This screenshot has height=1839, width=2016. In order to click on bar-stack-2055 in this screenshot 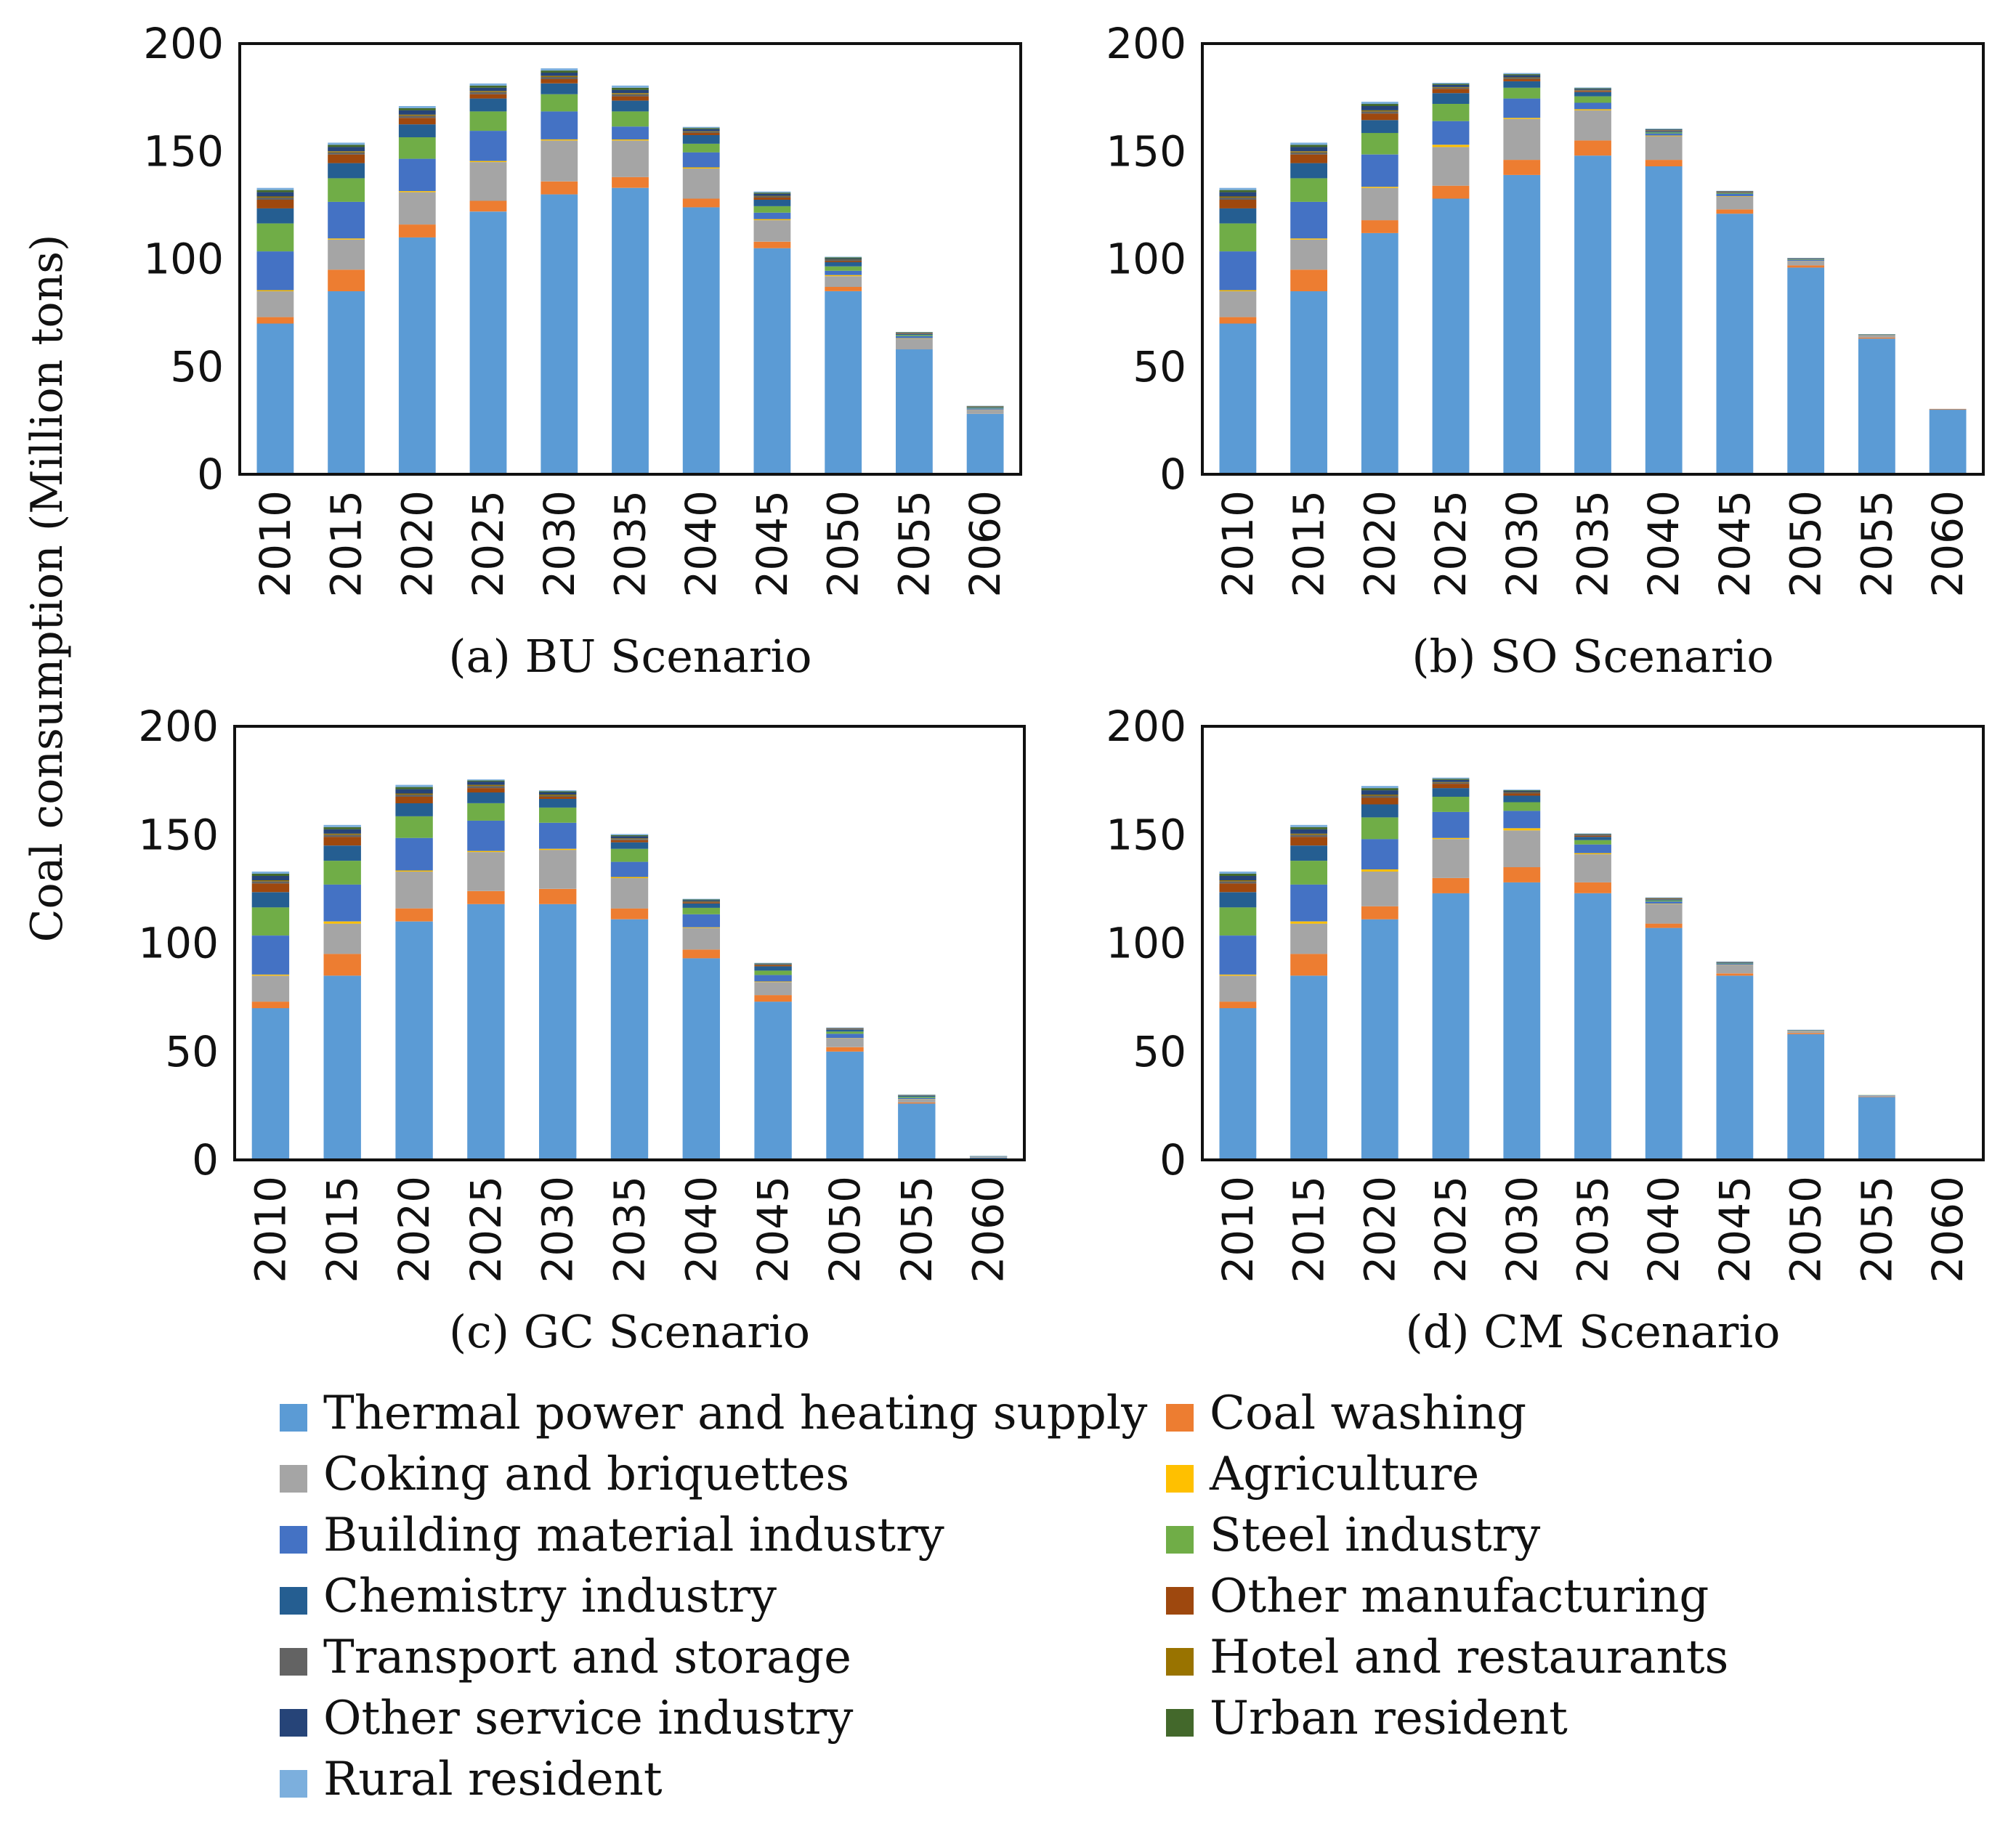, I will do `click(1876, 404)`.